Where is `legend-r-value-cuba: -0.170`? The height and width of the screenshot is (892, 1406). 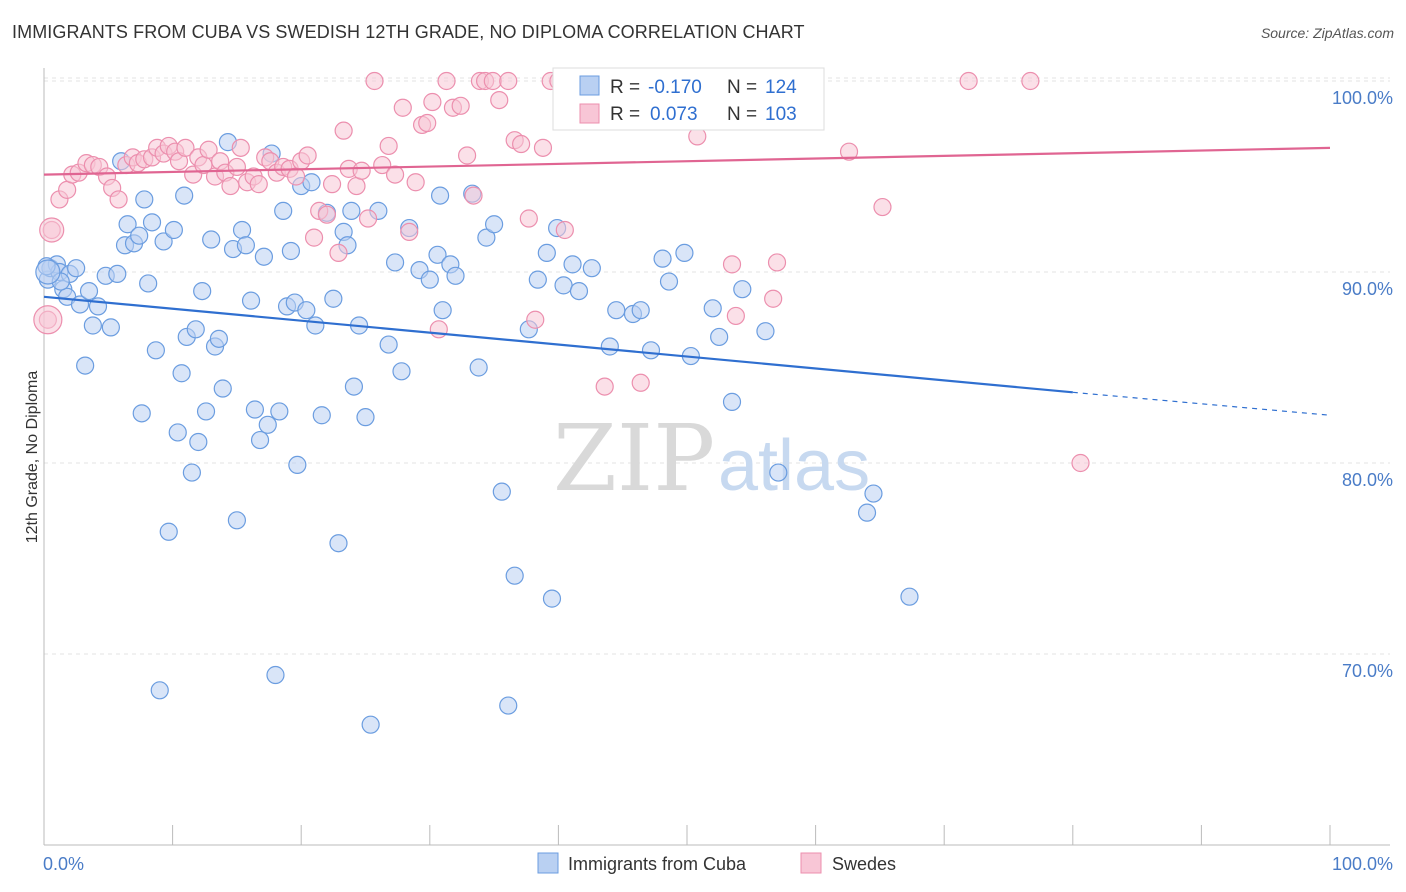
legend-r-value-cuba: -0.170 is located at coordinates (675, 87).